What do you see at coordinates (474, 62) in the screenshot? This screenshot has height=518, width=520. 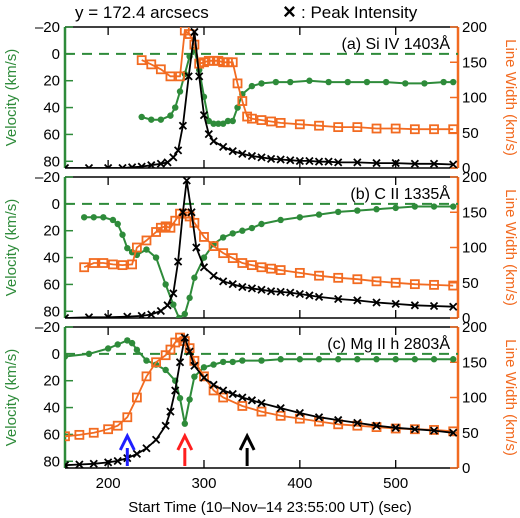 I see `right-tick-label: 150` at bounding box center [474, 62].